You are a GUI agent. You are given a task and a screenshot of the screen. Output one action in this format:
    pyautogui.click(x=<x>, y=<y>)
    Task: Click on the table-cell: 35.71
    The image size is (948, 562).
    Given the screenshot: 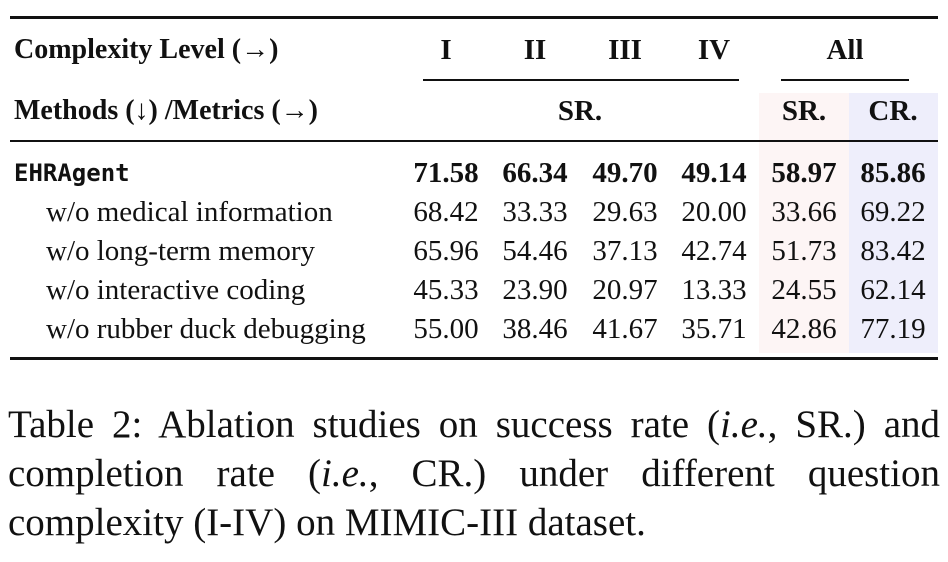 What is the action you would take?
    pyautogui.click(x=714, y=329)
    